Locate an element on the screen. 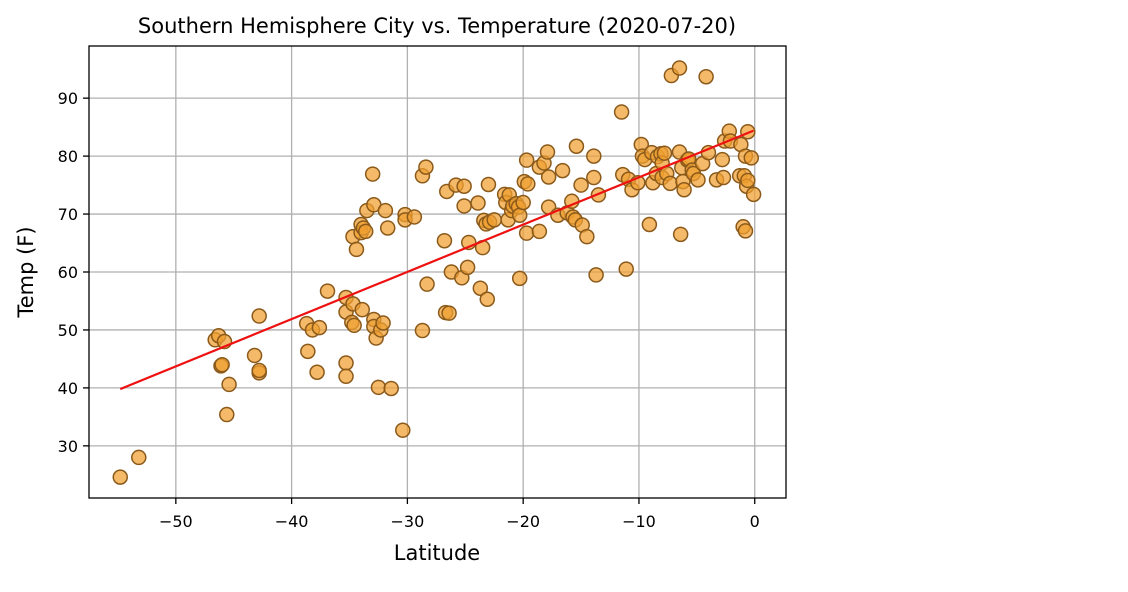 This screenshot has height=592, width=1128. x-tick-label: −30 is located at coordinates (408, 521).